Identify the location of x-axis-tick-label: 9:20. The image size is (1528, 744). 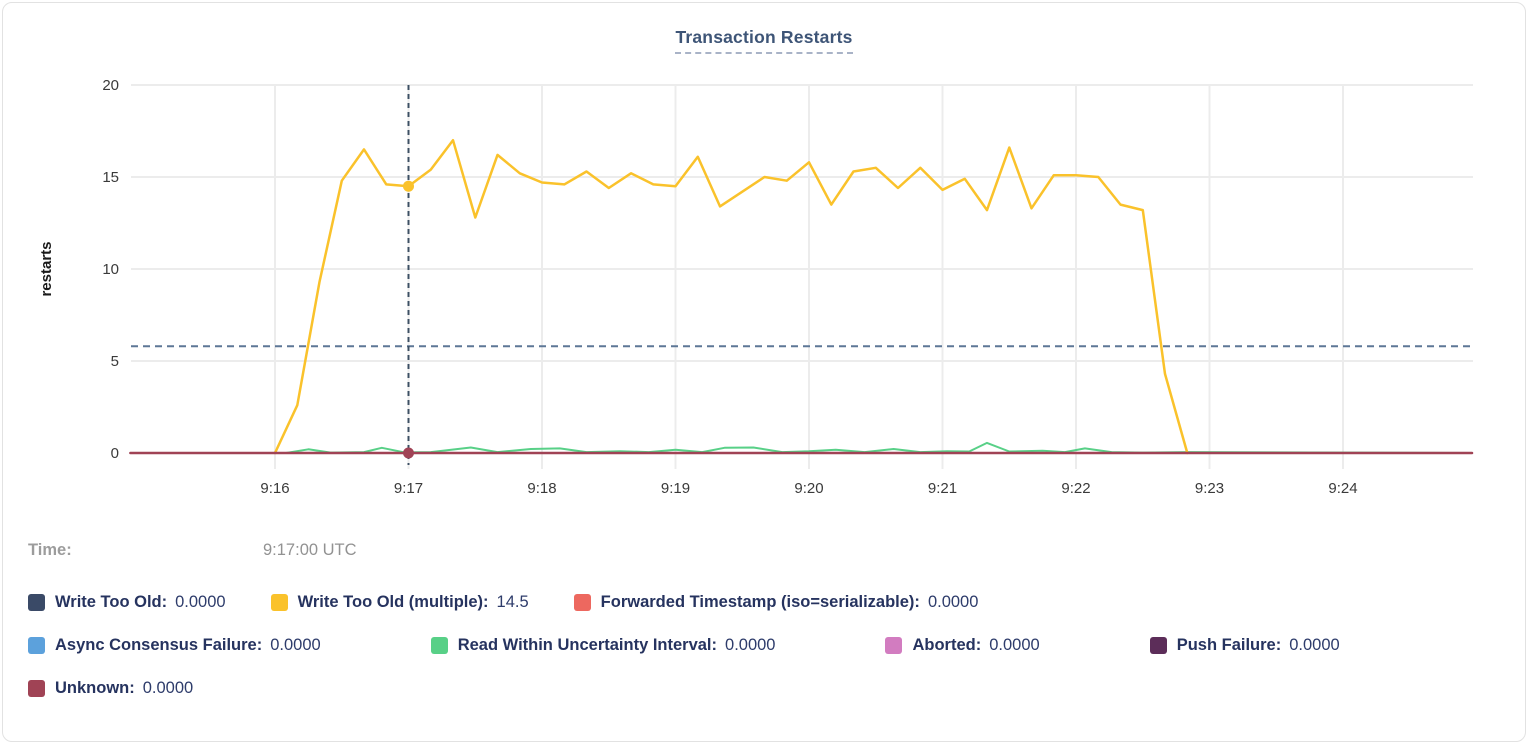
(808, 488).